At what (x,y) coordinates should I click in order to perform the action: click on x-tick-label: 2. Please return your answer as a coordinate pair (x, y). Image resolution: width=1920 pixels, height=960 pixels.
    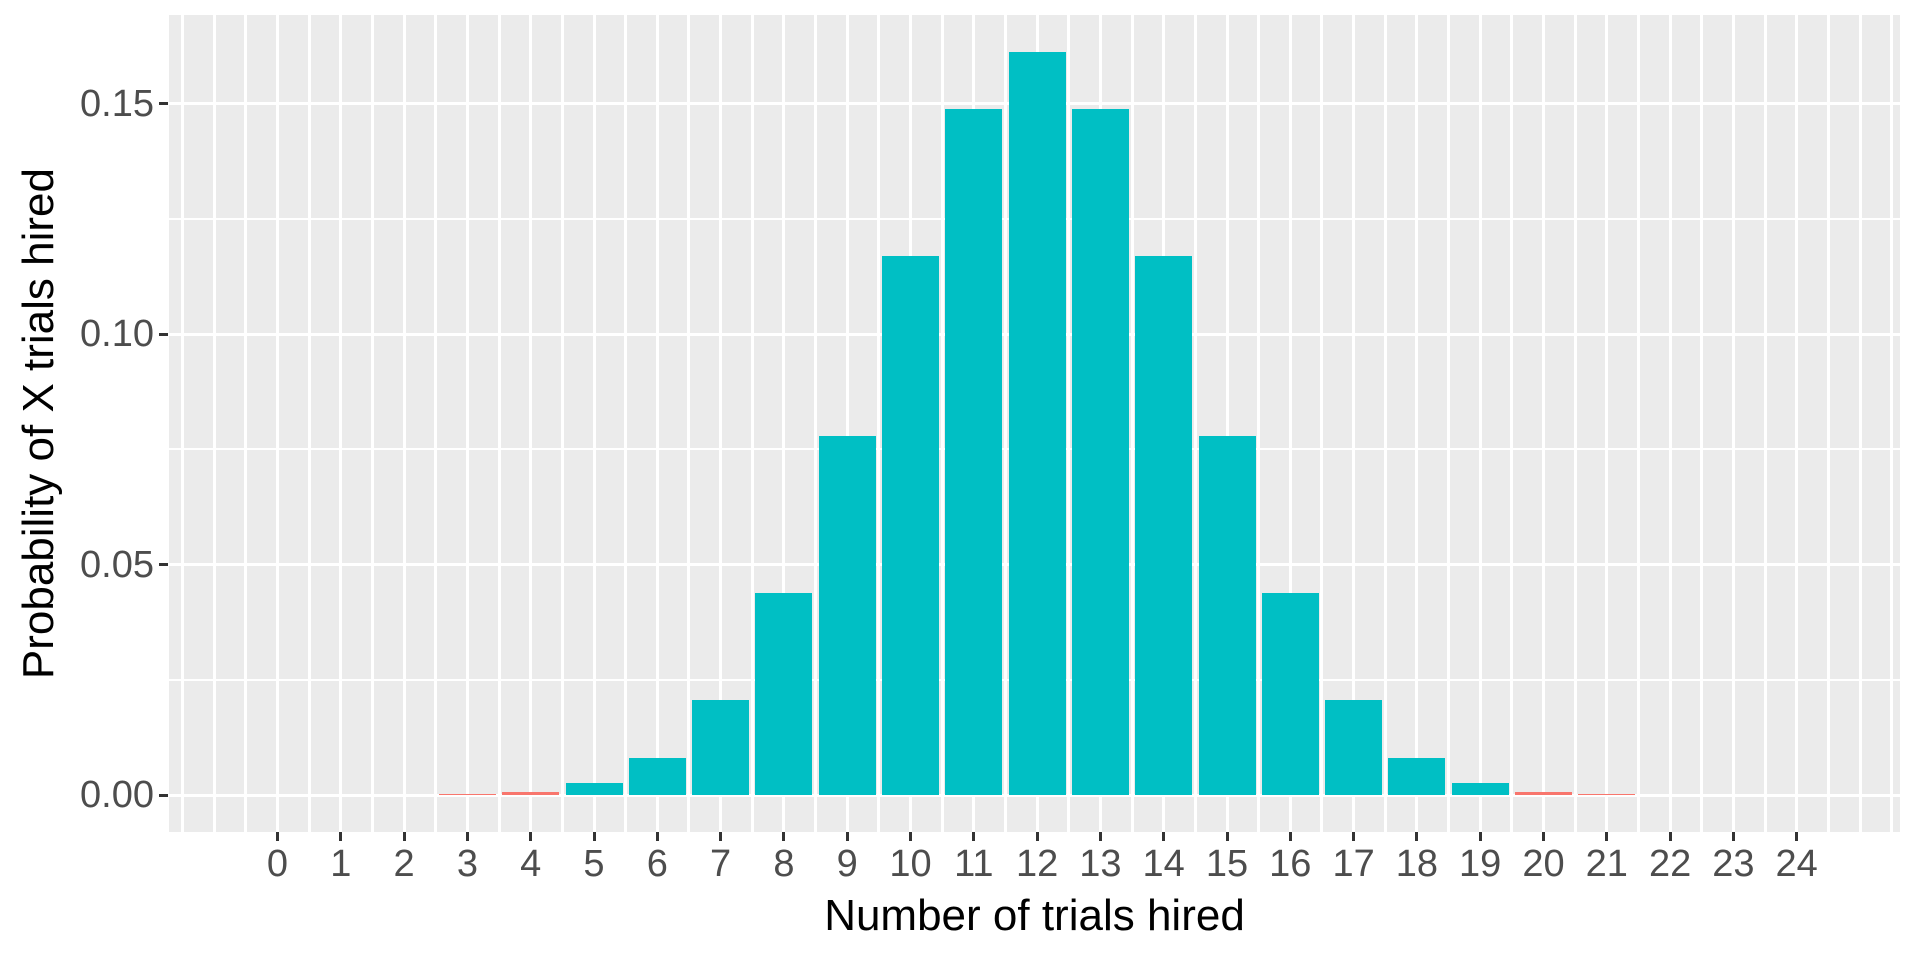
    Looking at the image, I should click on (404, 864).